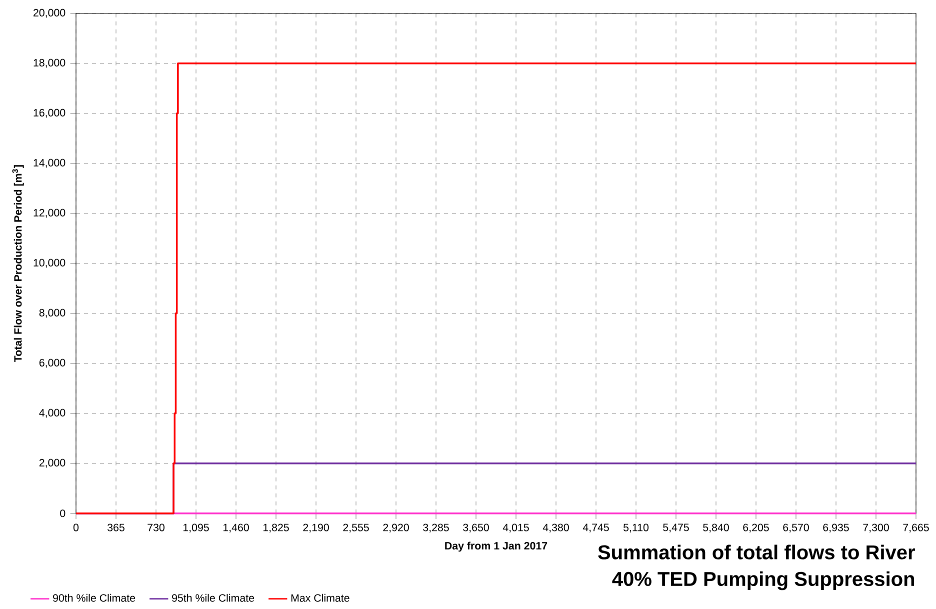 The image size is (936, 609). I want to click on y-tick-label: 8,000, so click(52, 313).